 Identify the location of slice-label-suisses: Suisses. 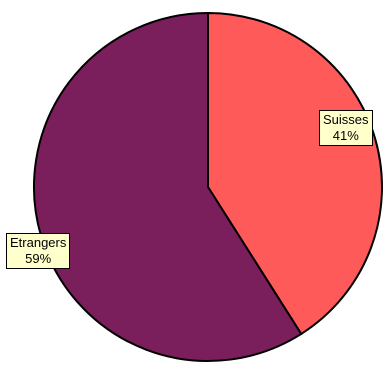
(346, 119).